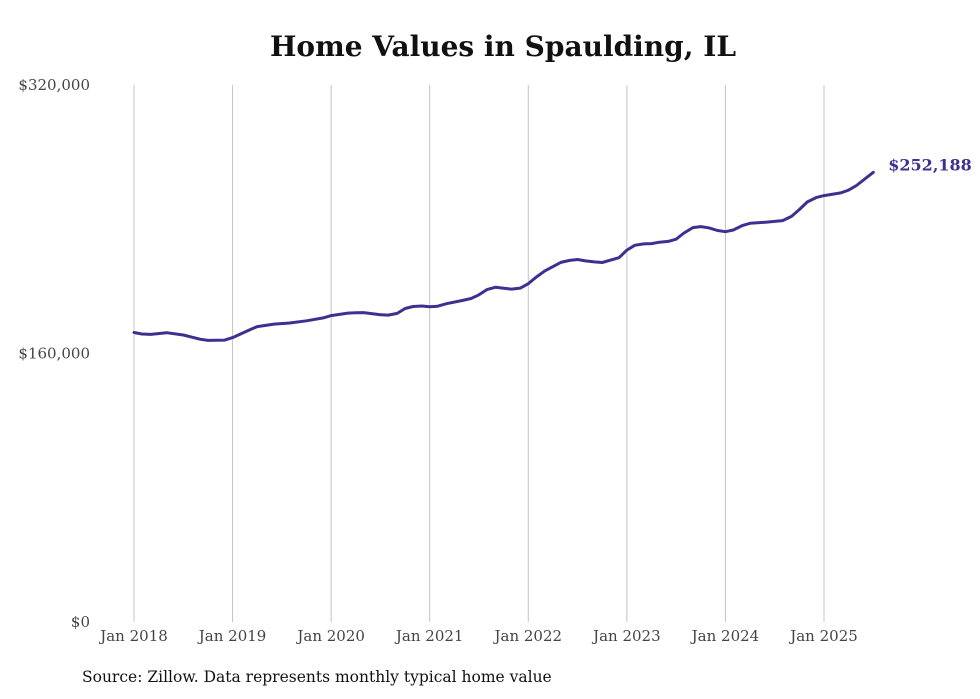 The width and height of the screenshot is (980, 699). I want to click on y-axis-ticks: $0 $160,000 $320,000, so click(54, 353).